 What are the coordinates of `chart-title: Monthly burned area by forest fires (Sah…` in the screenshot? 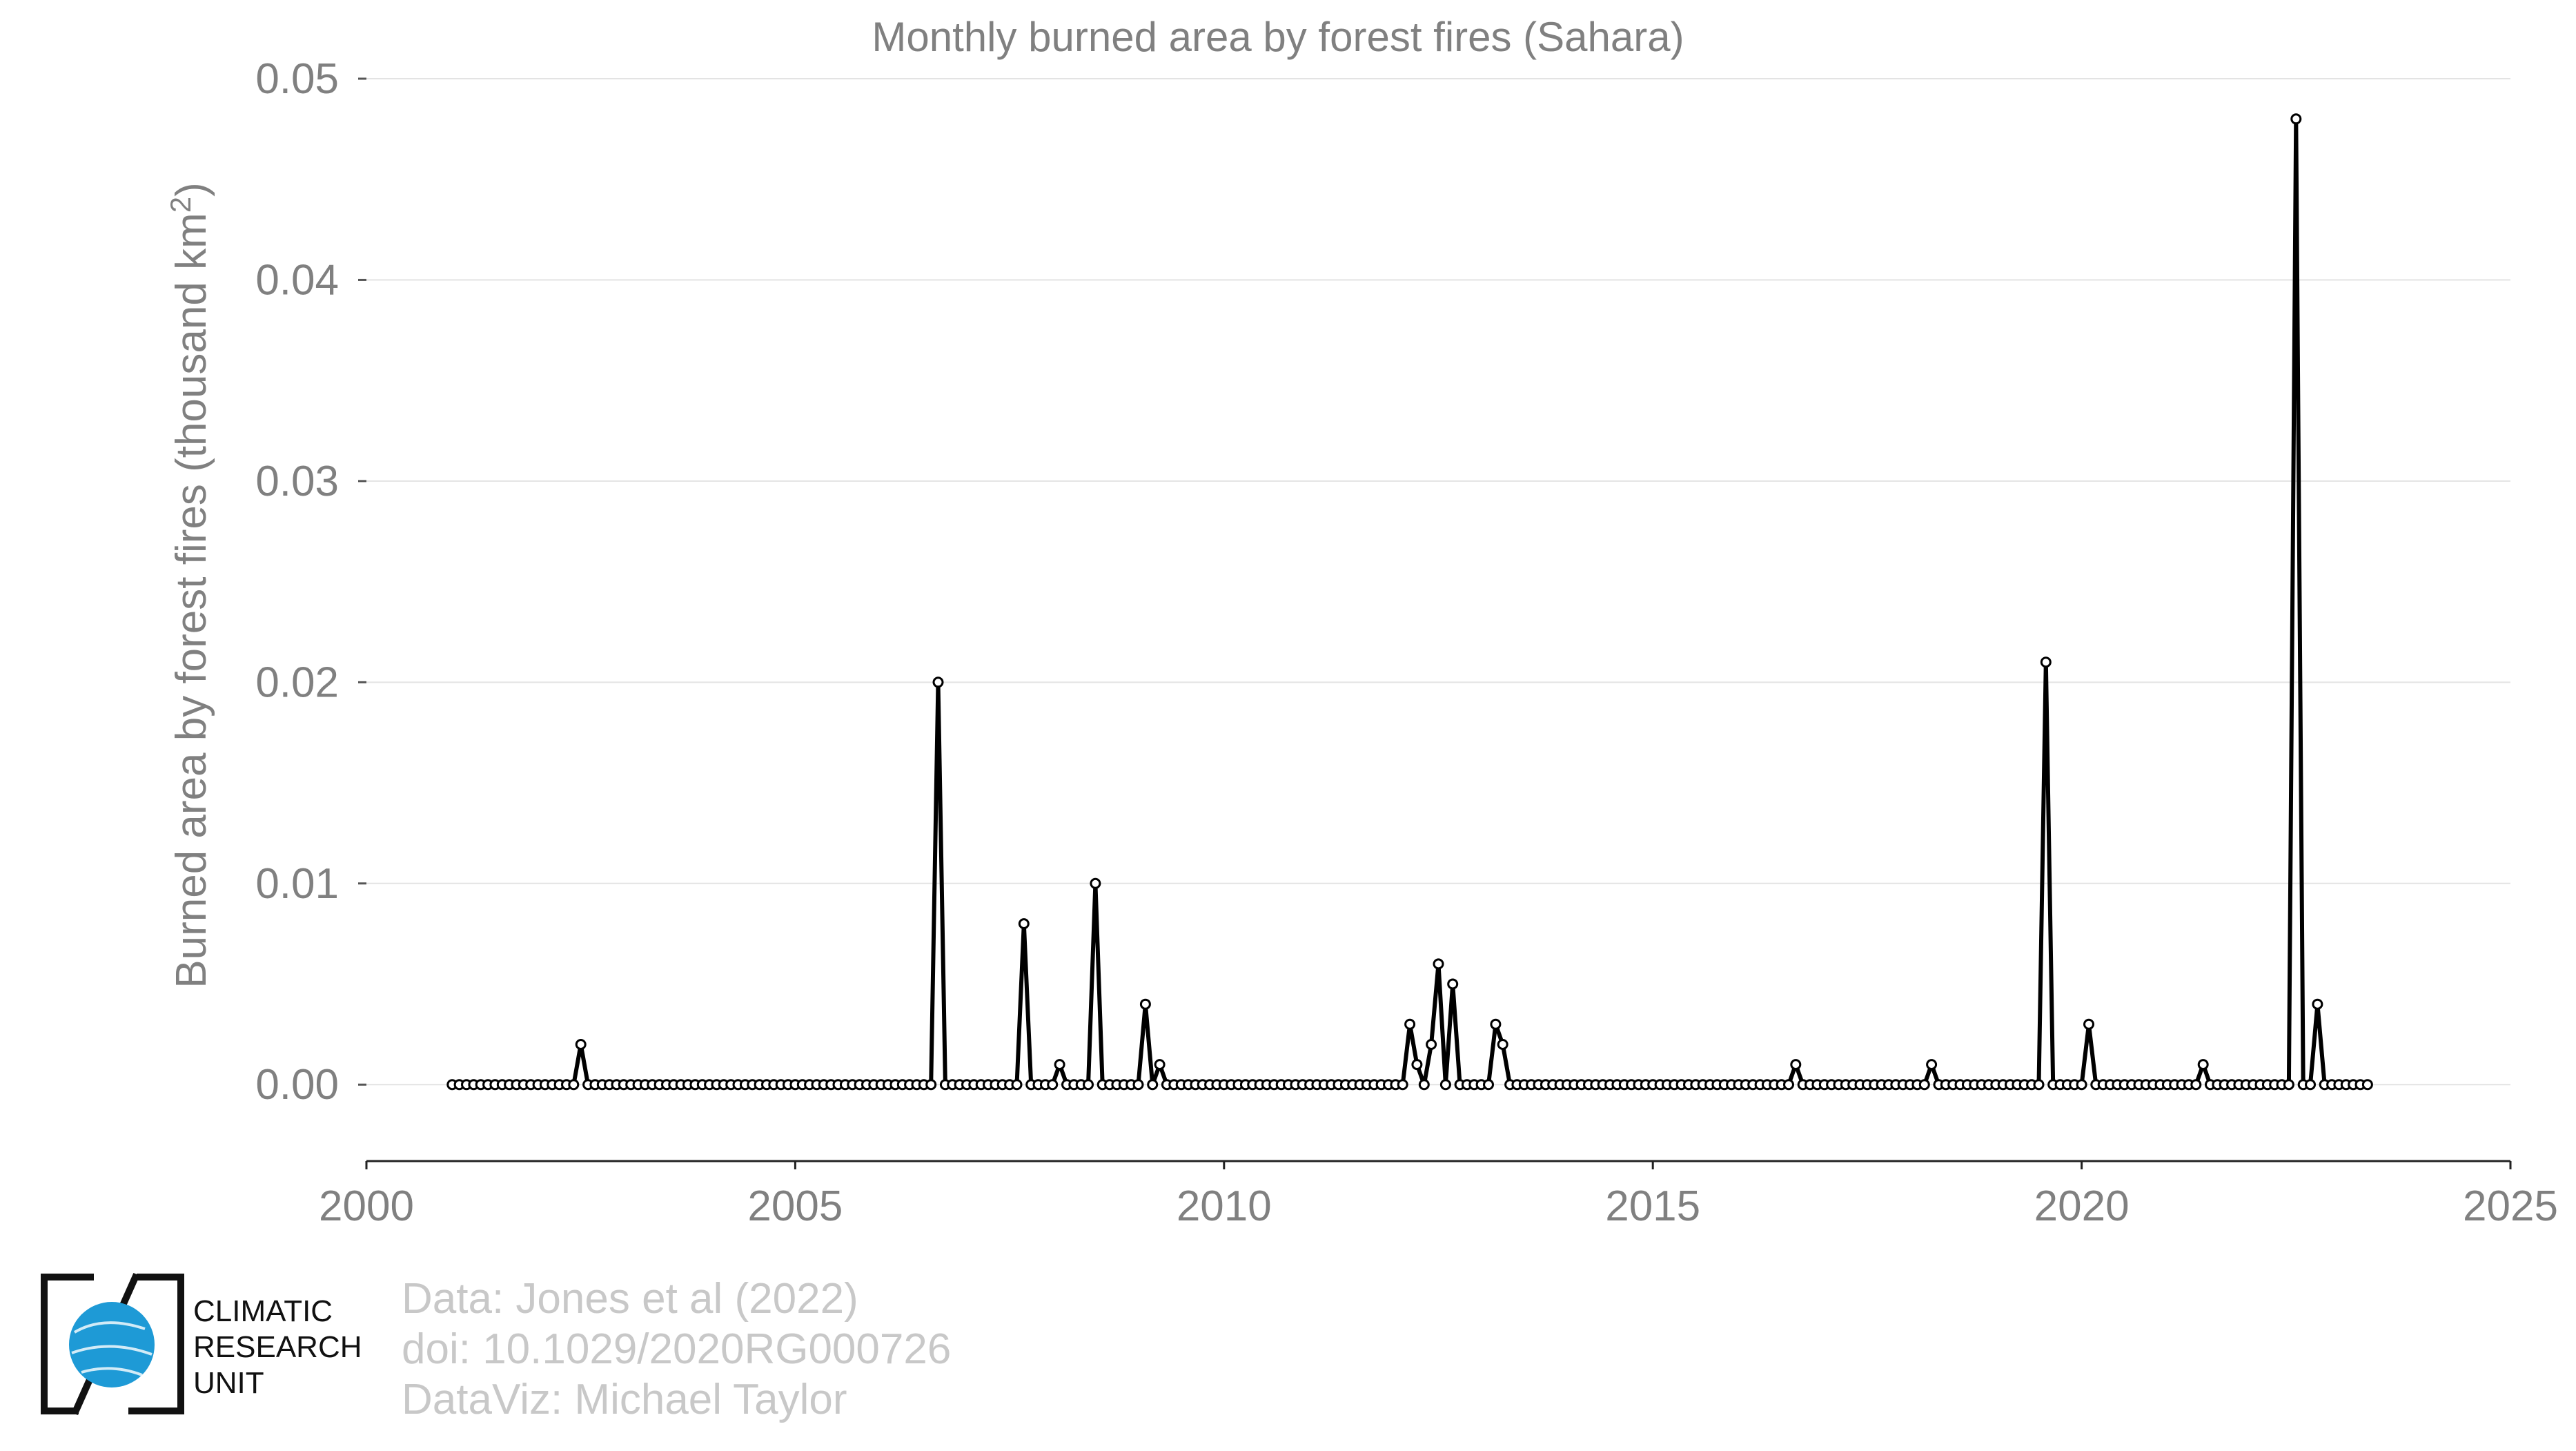 It's located at (1278, 37).